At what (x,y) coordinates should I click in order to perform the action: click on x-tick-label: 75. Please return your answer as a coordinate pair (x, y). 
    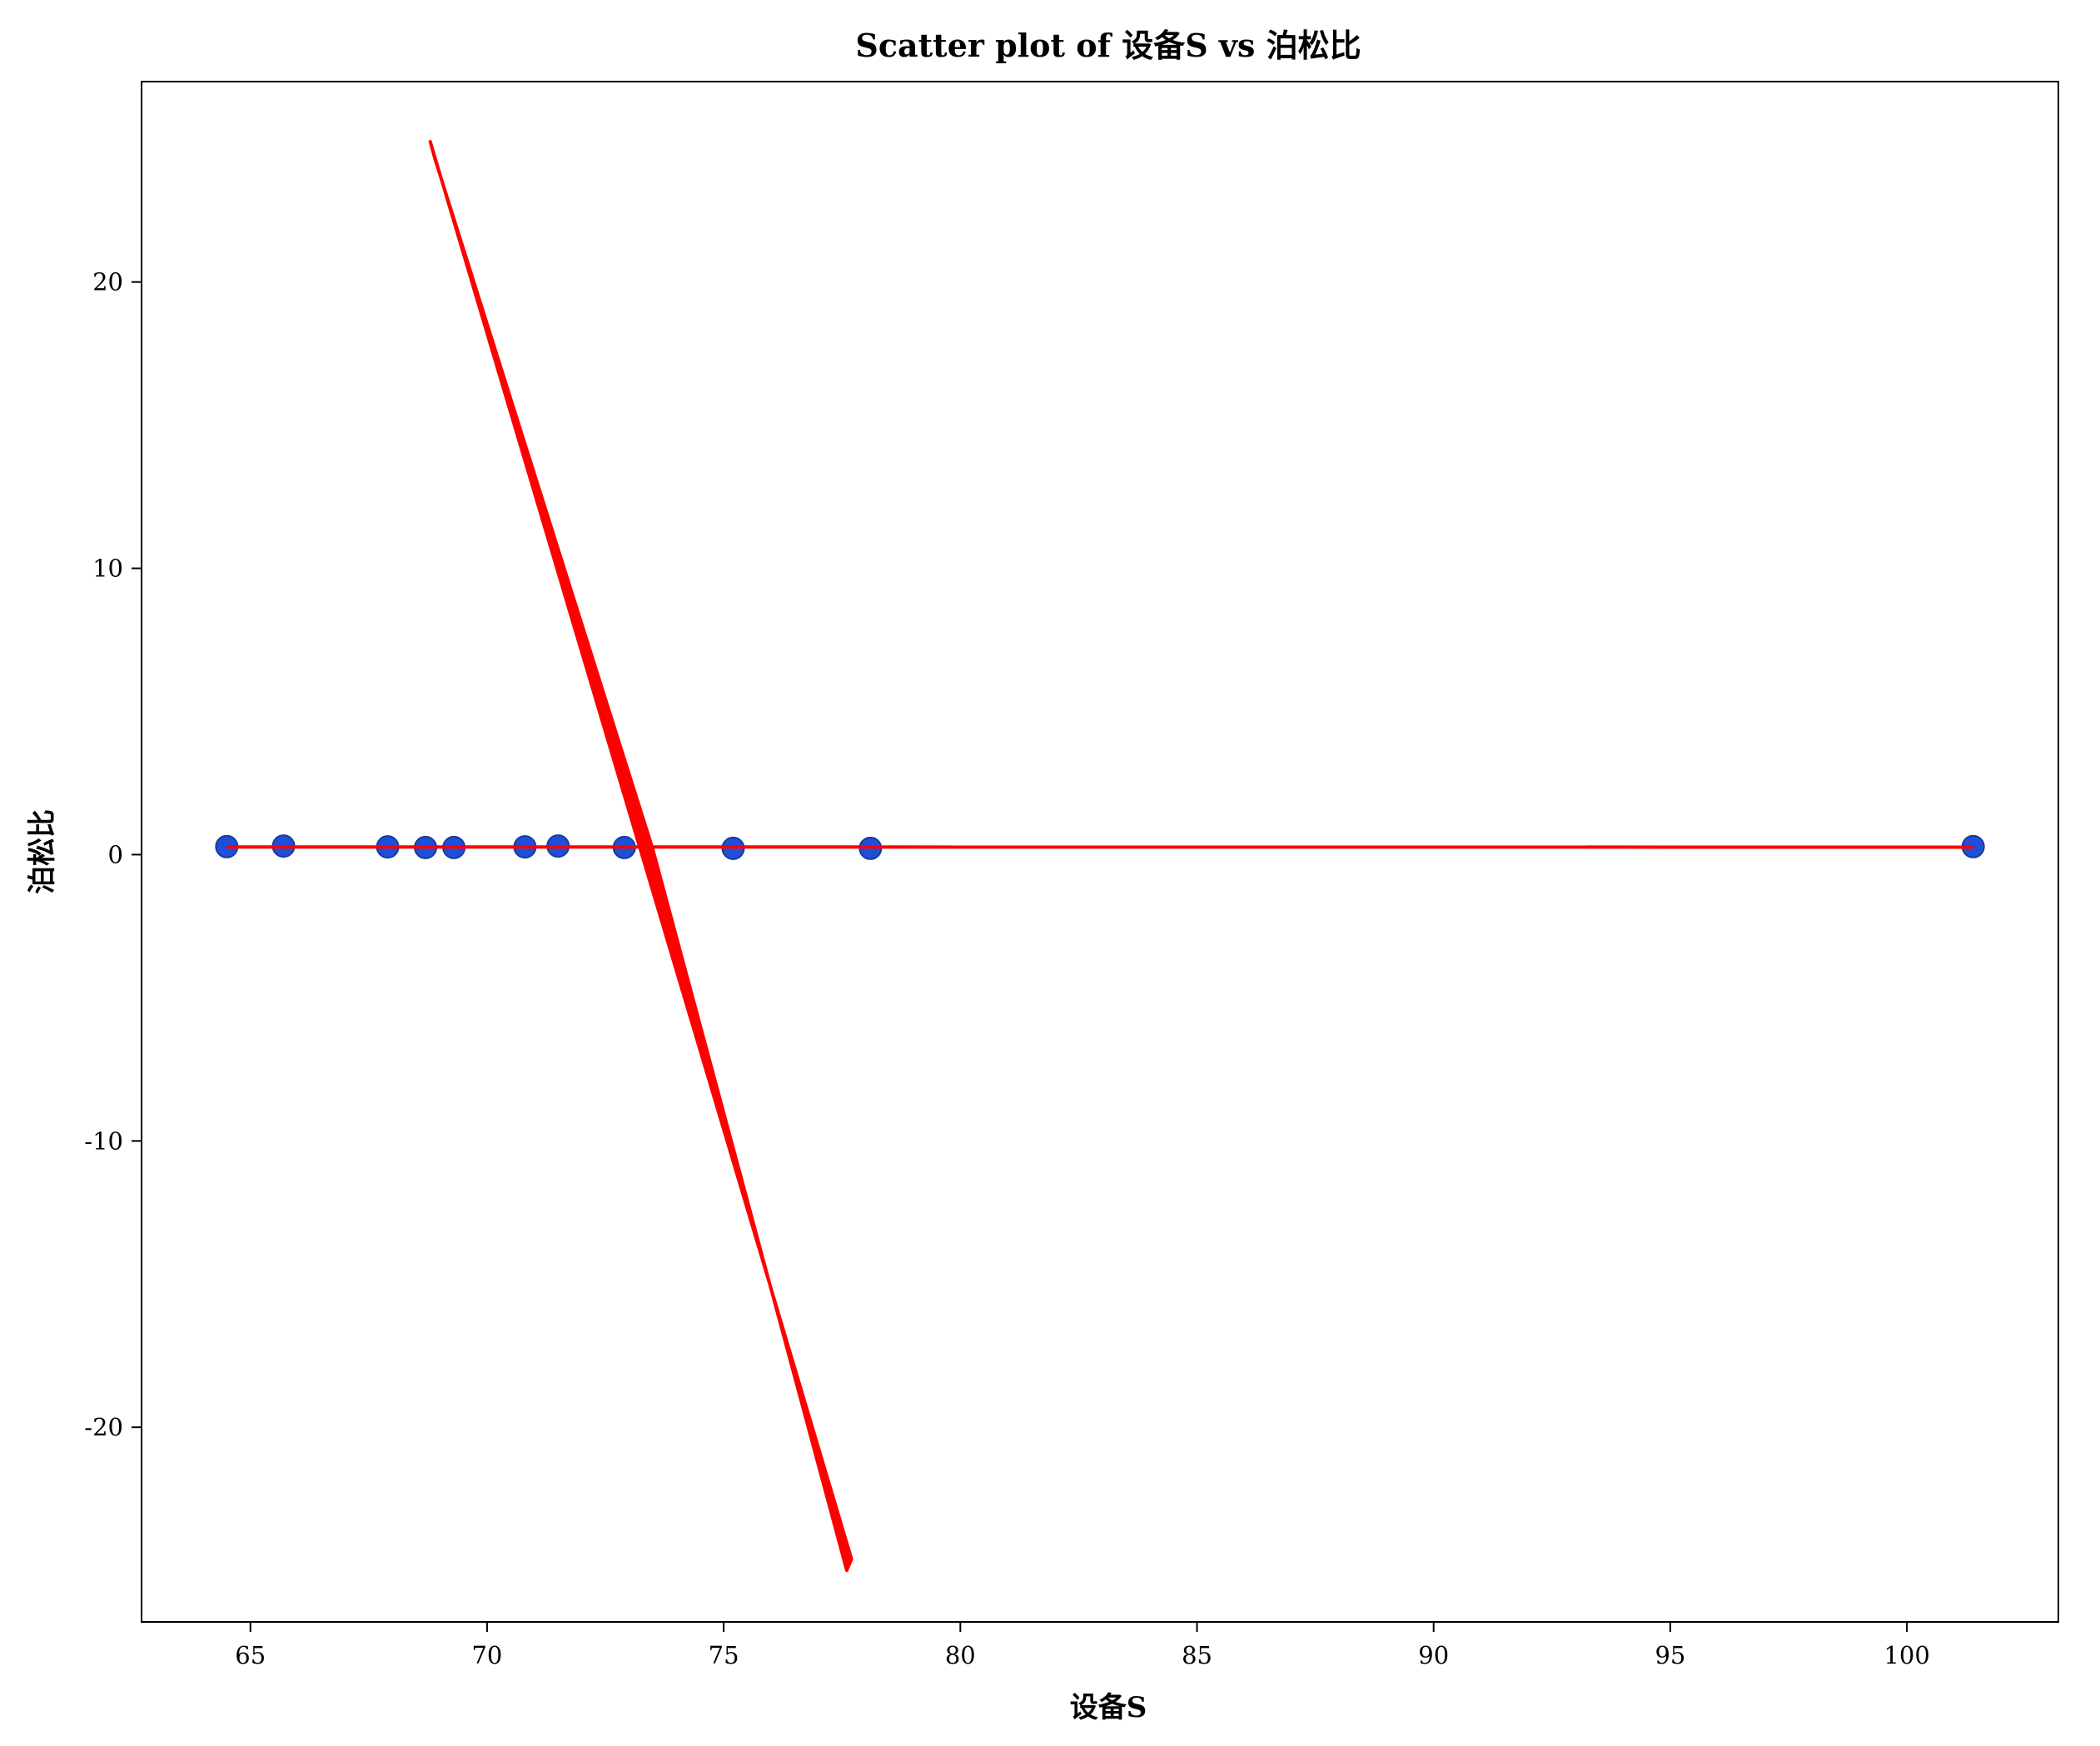
    Looking at the image, I should click on (724, 1655).